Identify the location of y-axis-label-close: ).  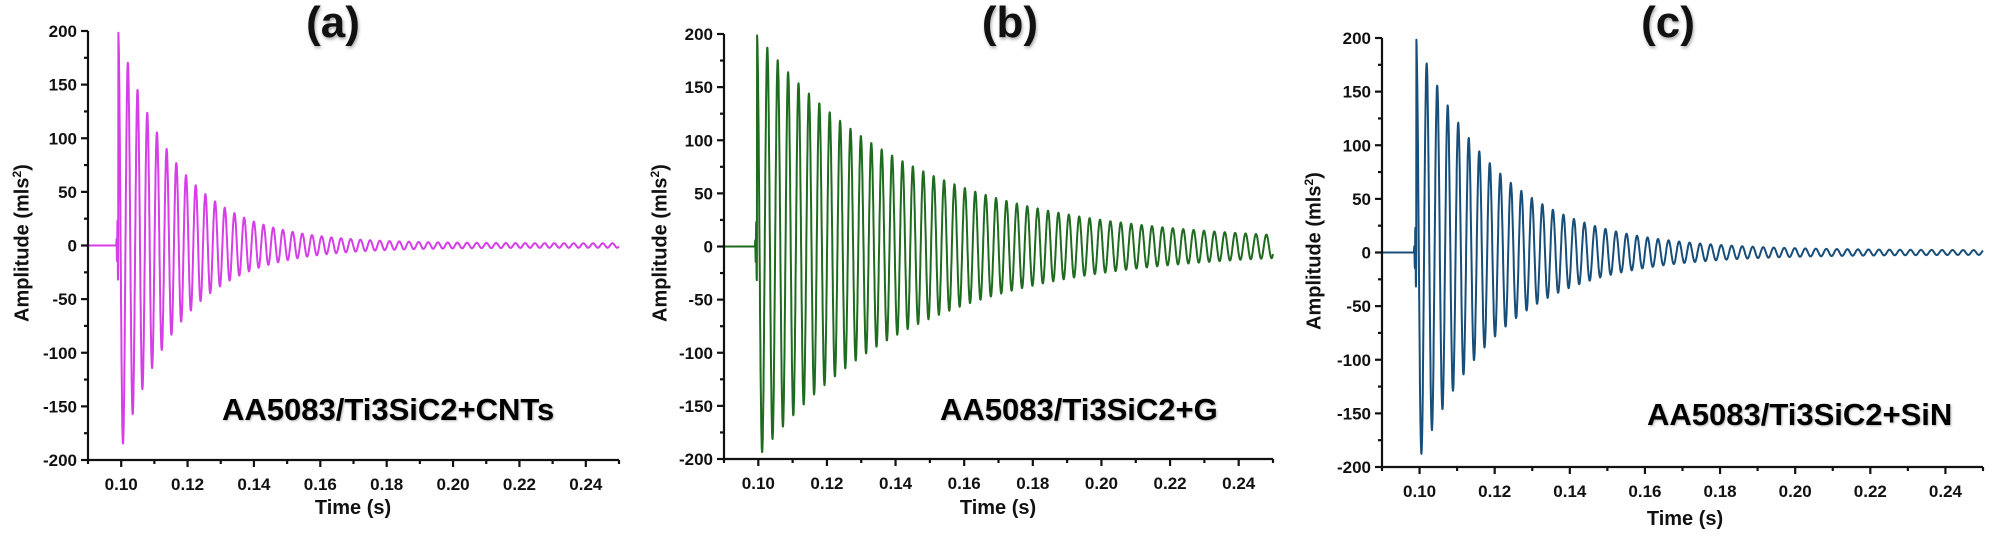
(1314, 175).